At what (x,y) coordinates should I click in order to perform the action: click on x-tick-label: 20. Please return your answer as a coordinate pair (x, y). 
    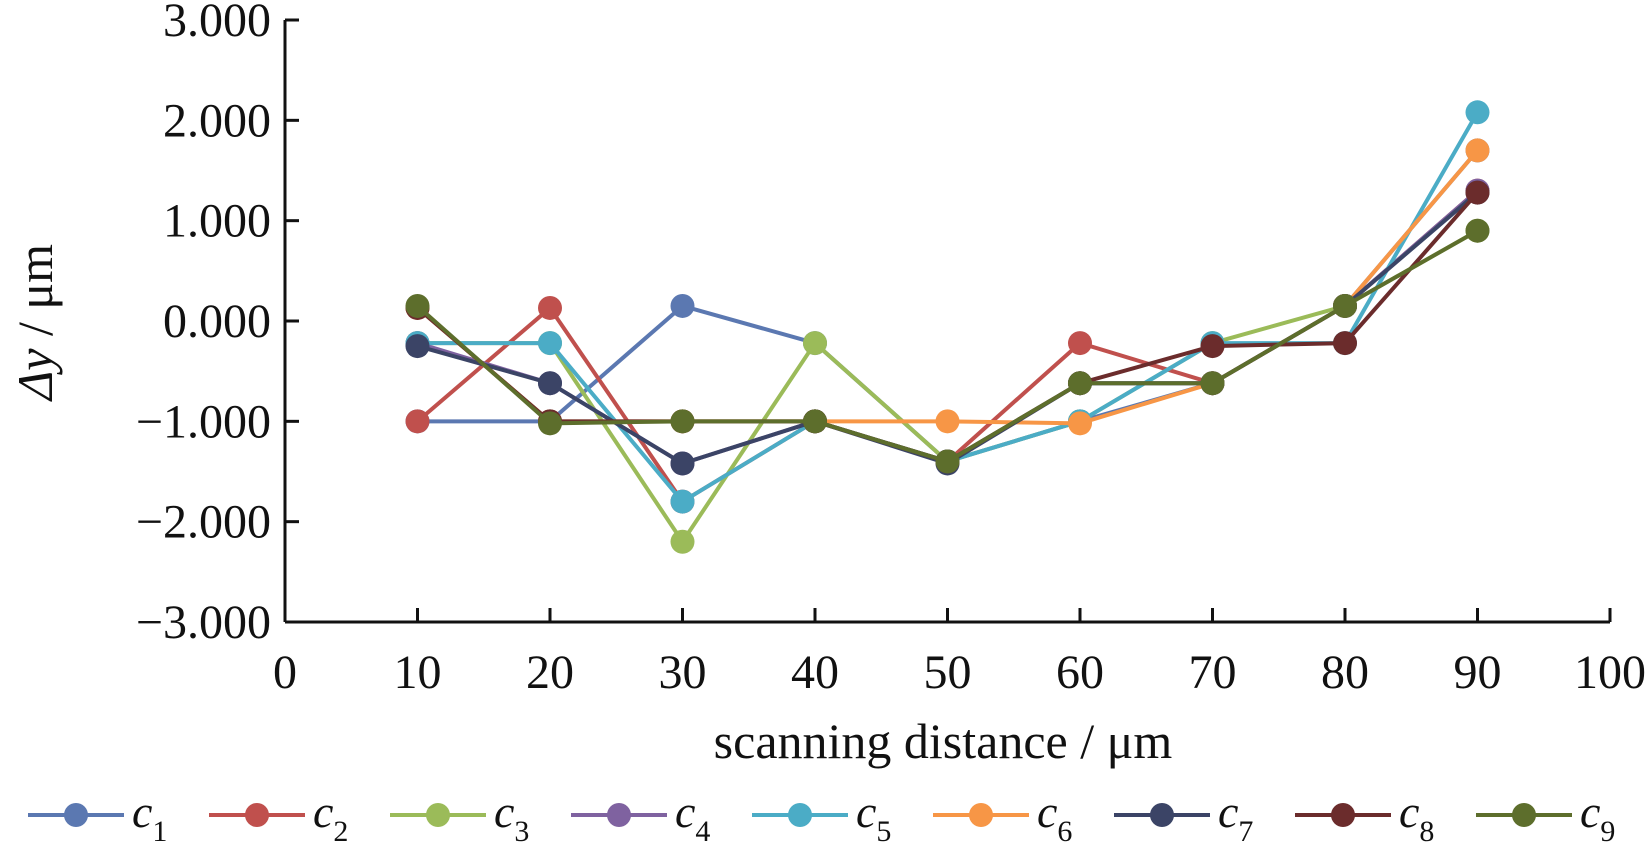
    Looking at the image, I should click on (550, 672).